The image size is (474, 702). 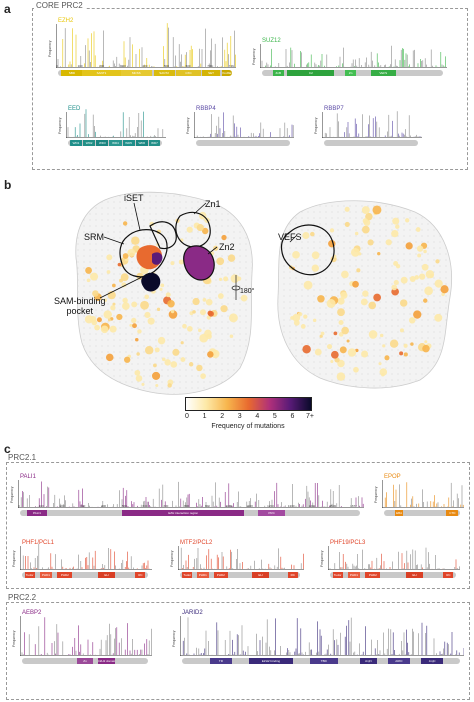 I want to click on mutation-bars-jarid2, so click(x=322, y=636).